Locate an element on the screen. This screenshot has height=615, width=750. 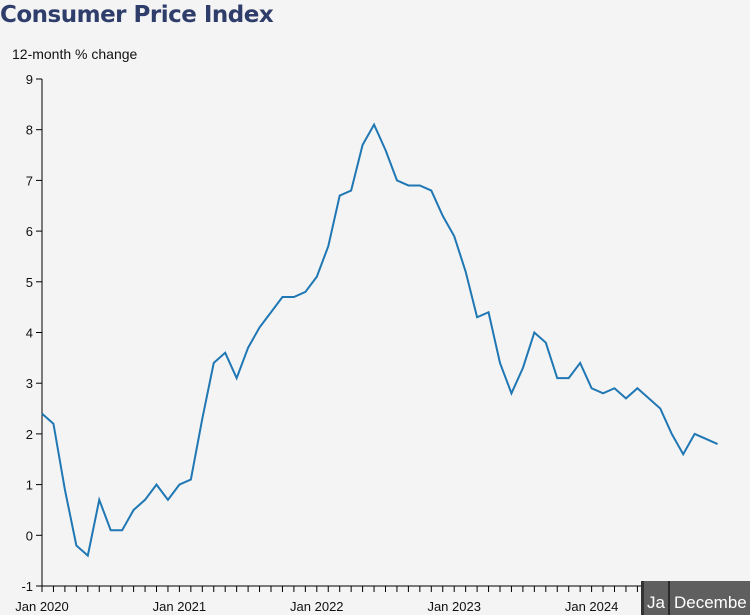
y-tick: 7 is located at coordinates (34, 180).